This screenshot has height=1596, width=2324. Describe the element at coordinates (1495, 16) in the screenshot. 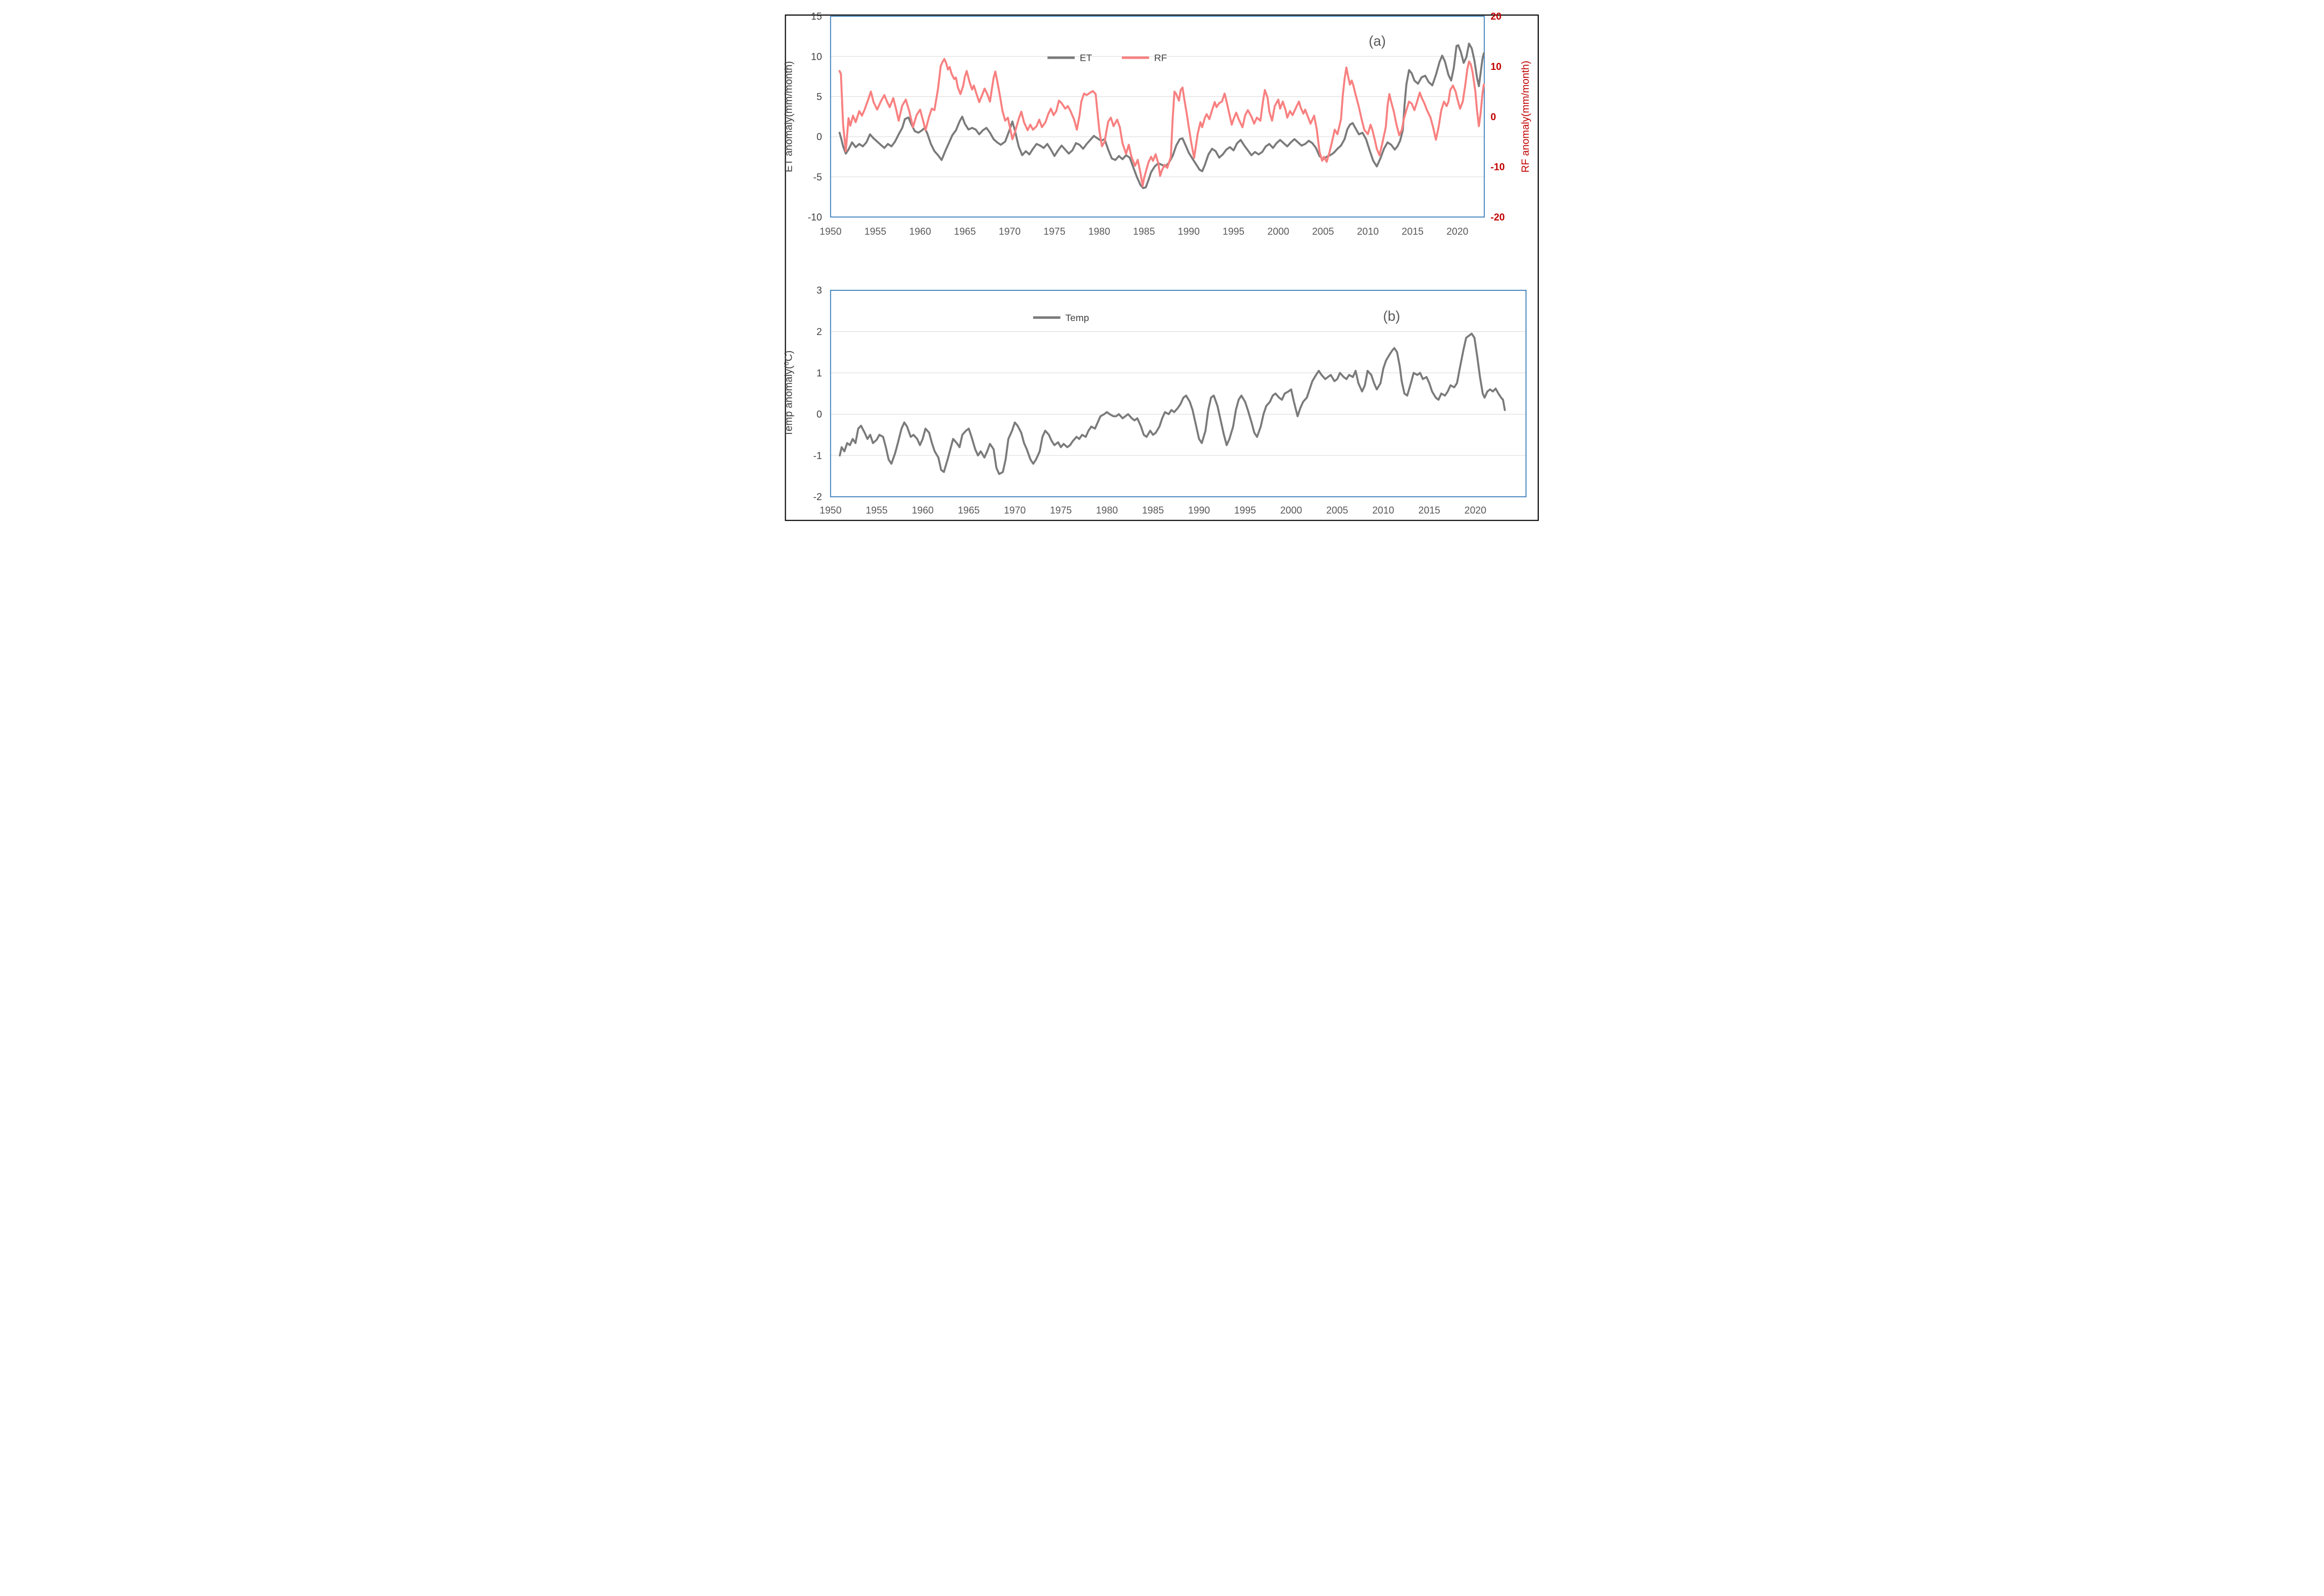

I see `y-right-tick-label: 20` at that location.